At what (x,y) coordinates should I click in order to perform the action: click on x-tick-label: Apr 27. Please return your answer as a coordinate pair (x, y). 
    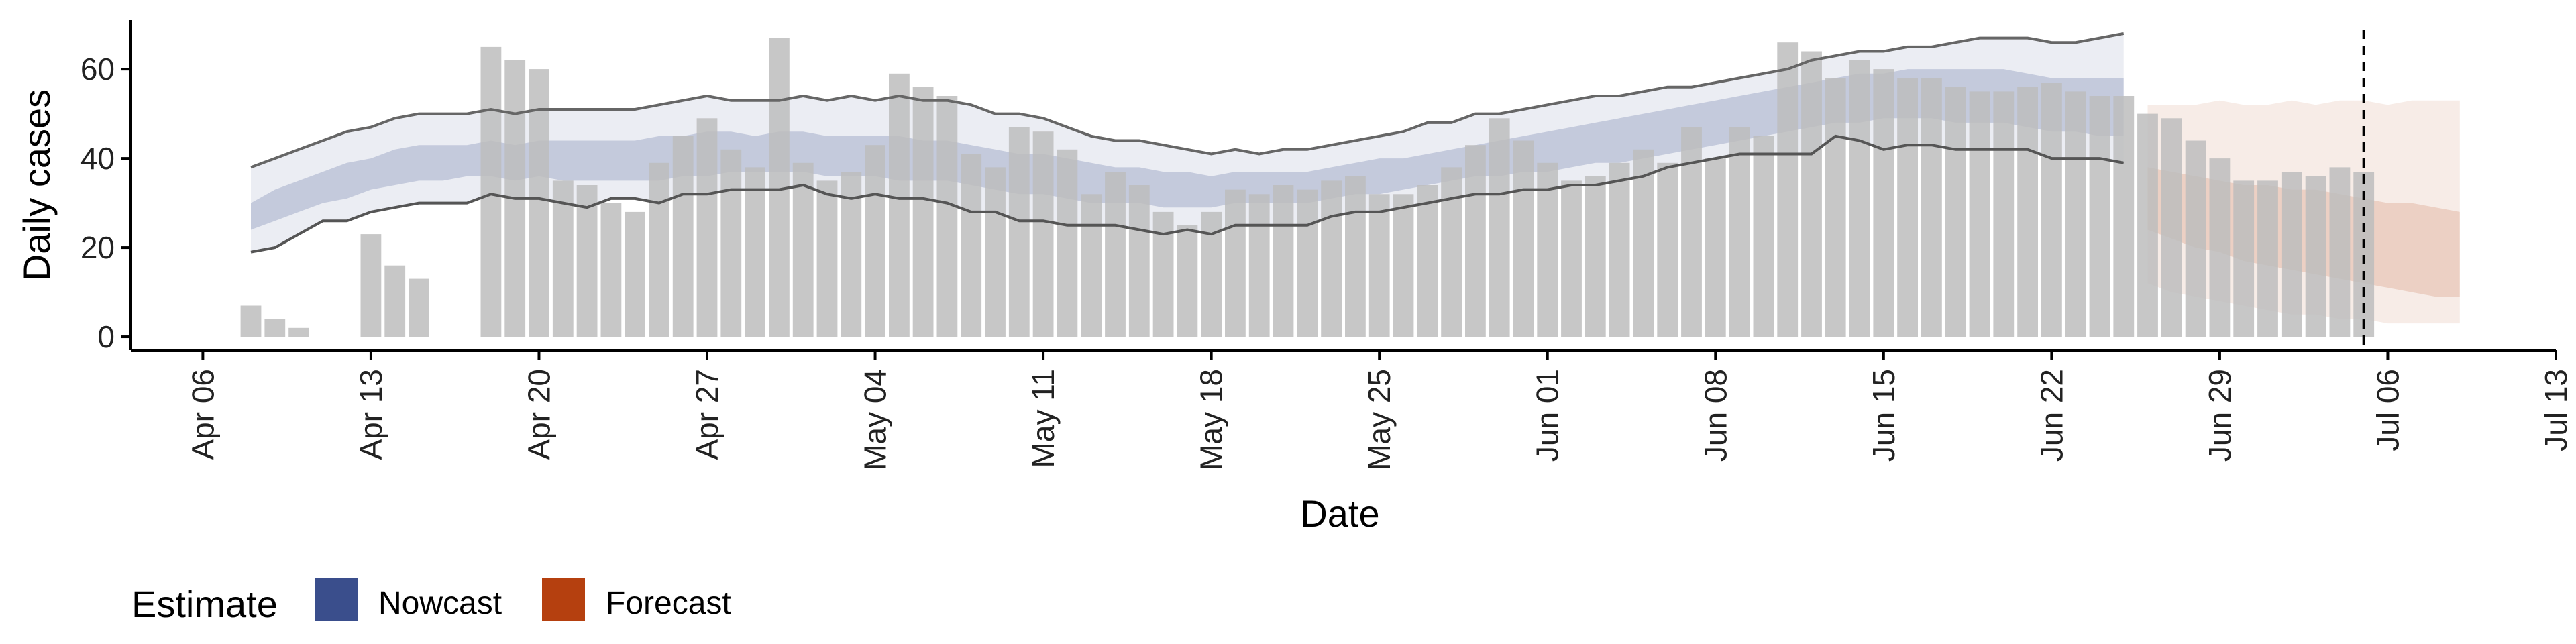
    Looking at the image, I should click on (707, 414).